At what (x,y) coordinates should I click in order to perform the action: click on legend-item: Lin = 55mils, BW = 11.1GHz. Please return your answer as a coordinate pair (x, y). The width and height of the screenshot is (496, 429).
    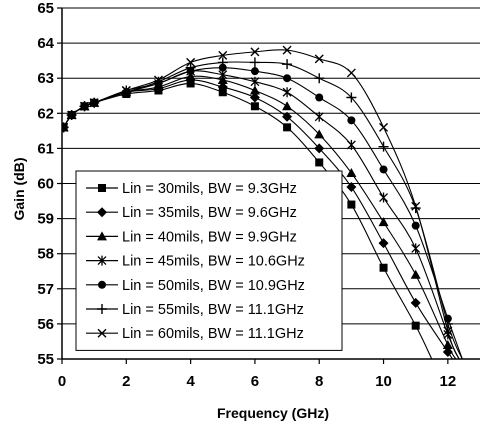
    Looking at the image, I should click on (195, 310).